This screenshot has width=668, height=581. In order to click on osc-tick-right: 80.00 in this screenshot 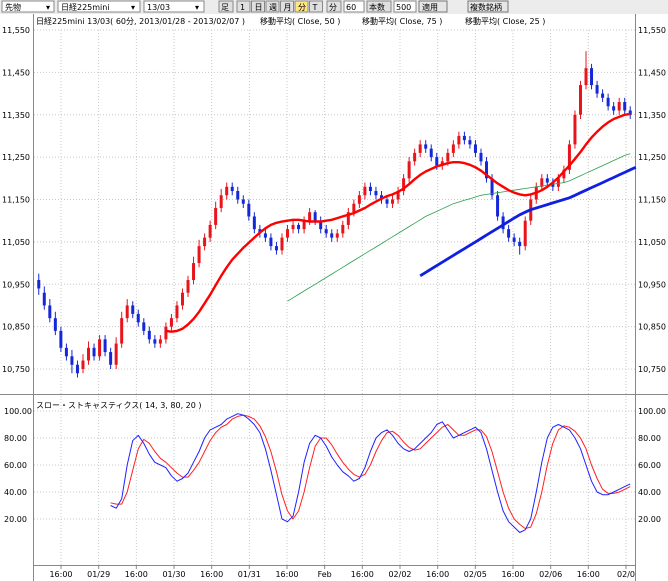, I will do `click(649, 438)`.